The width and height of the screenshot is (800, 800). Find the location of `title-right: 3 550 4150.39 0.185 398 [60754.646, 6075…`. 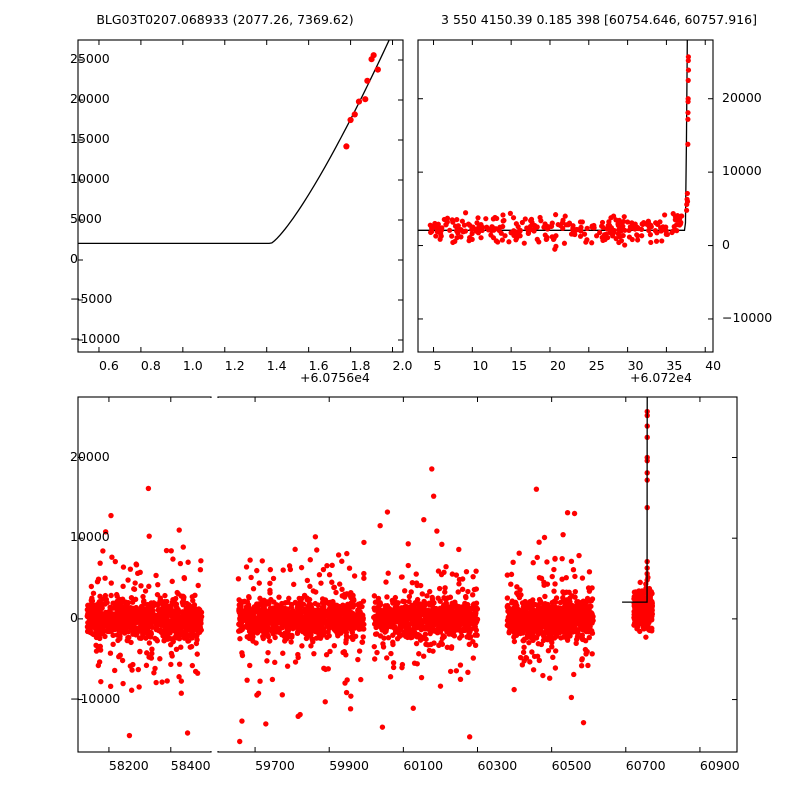

title-right: 3 550 4150.39 0.185 398 [60754.646, 6075… is located at coordinates (599, 19).